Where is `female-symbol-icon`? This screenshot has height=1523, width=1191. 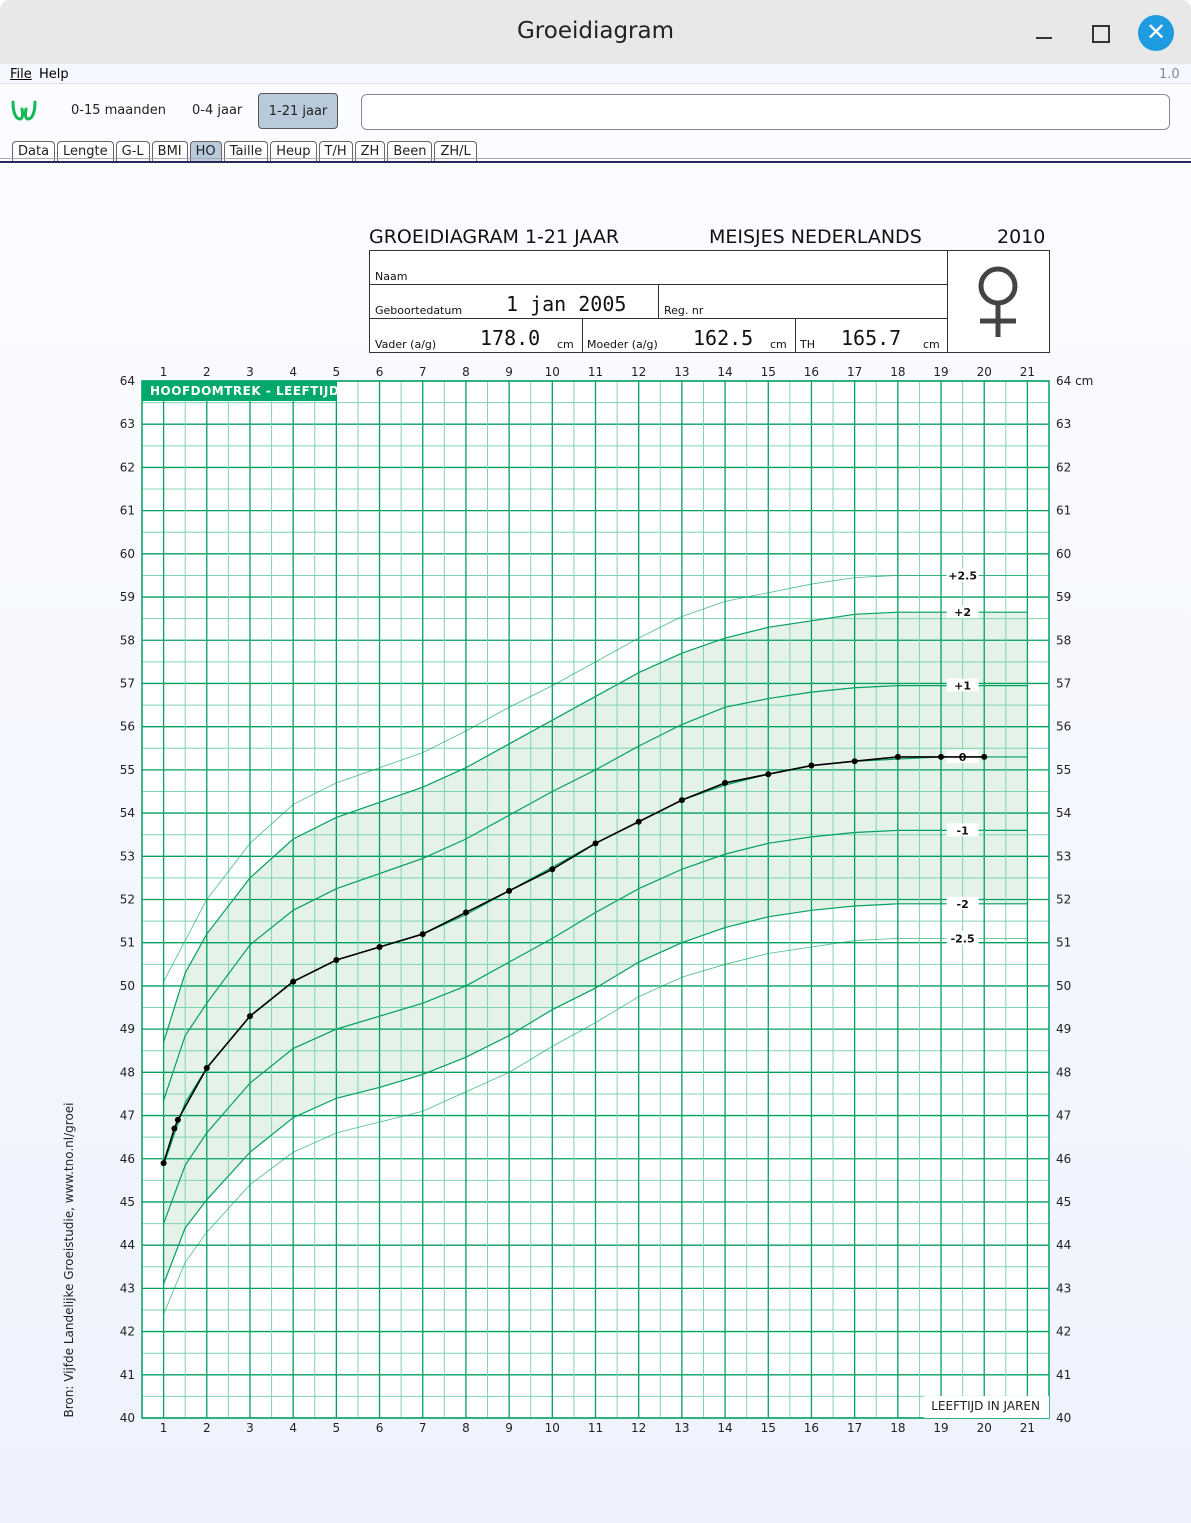 female-symbol-icon is located at coordinates (998, 301).